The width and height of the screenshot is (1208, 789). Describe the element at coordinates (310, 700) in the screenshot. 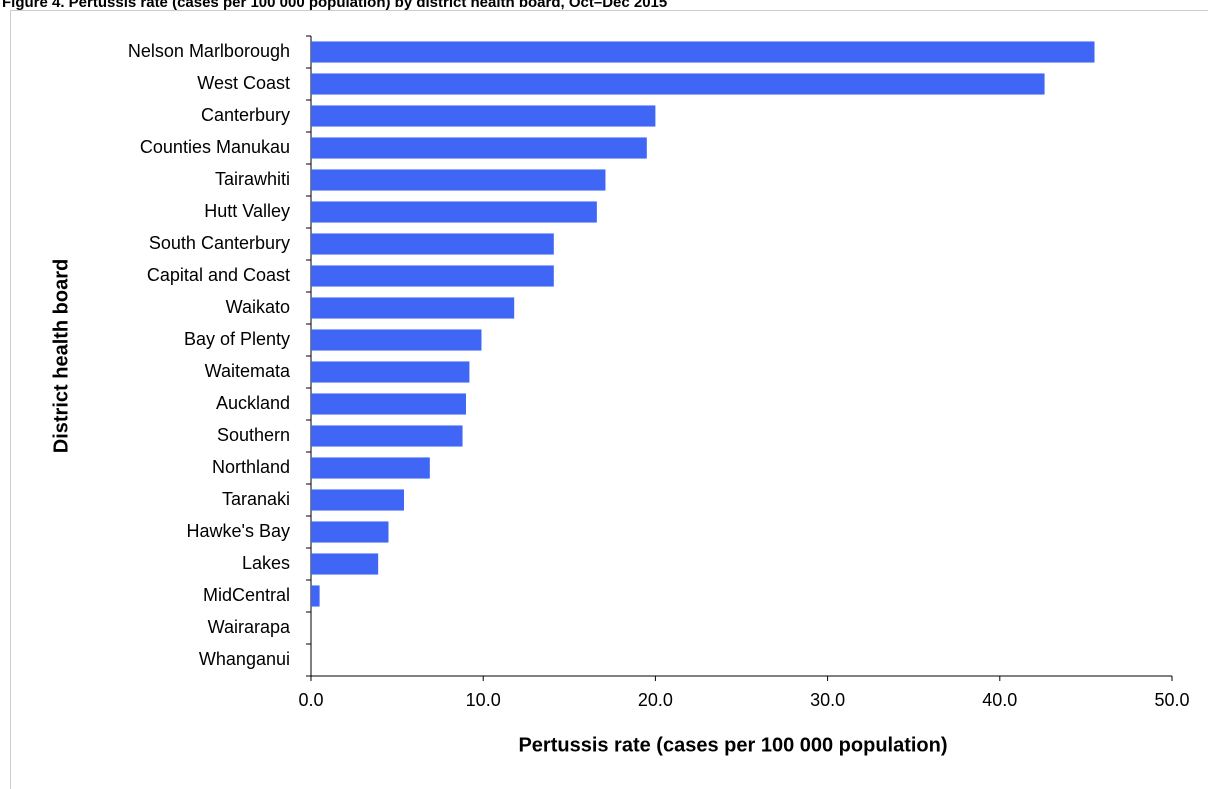

I see `x-tick-label: 0.0` at that location.